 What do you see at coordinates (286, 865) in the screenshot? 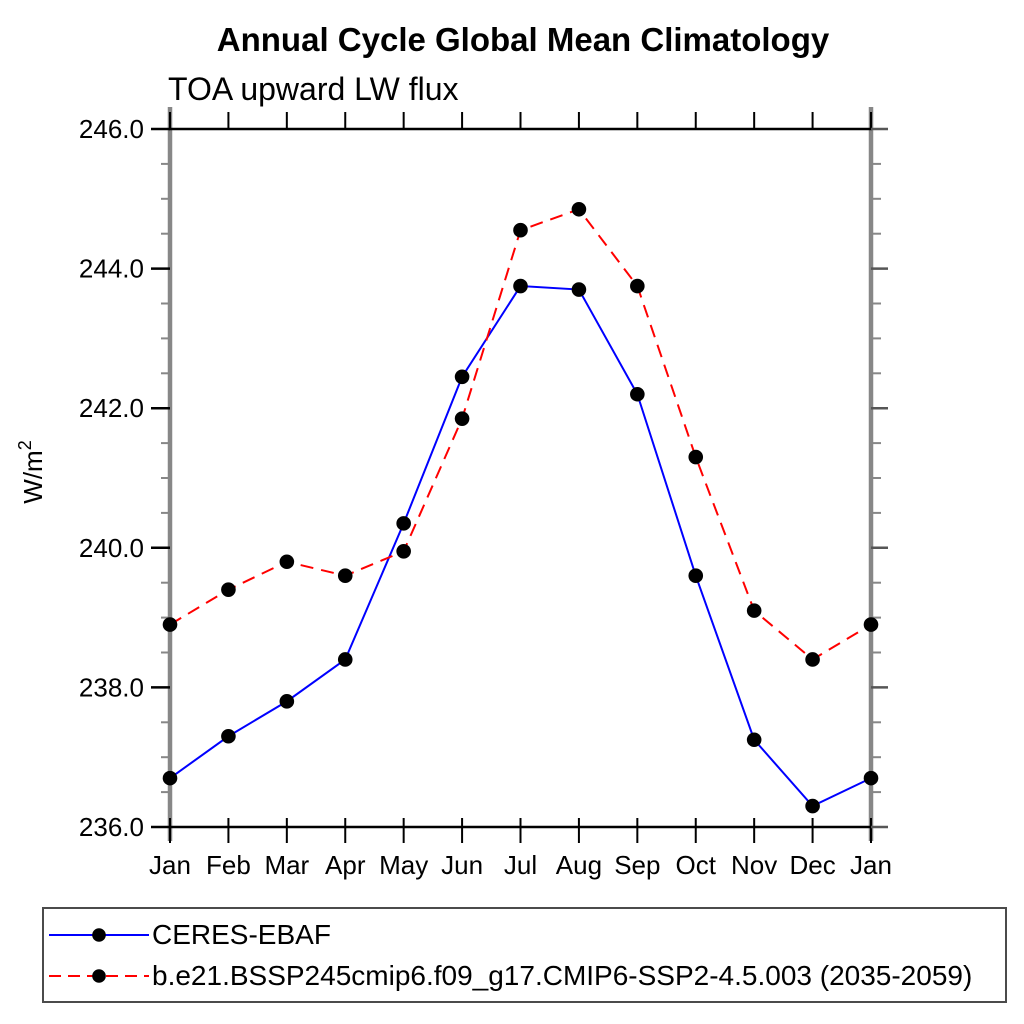
I see `x-tick-label: Mar` at bounding box center [286, 865].